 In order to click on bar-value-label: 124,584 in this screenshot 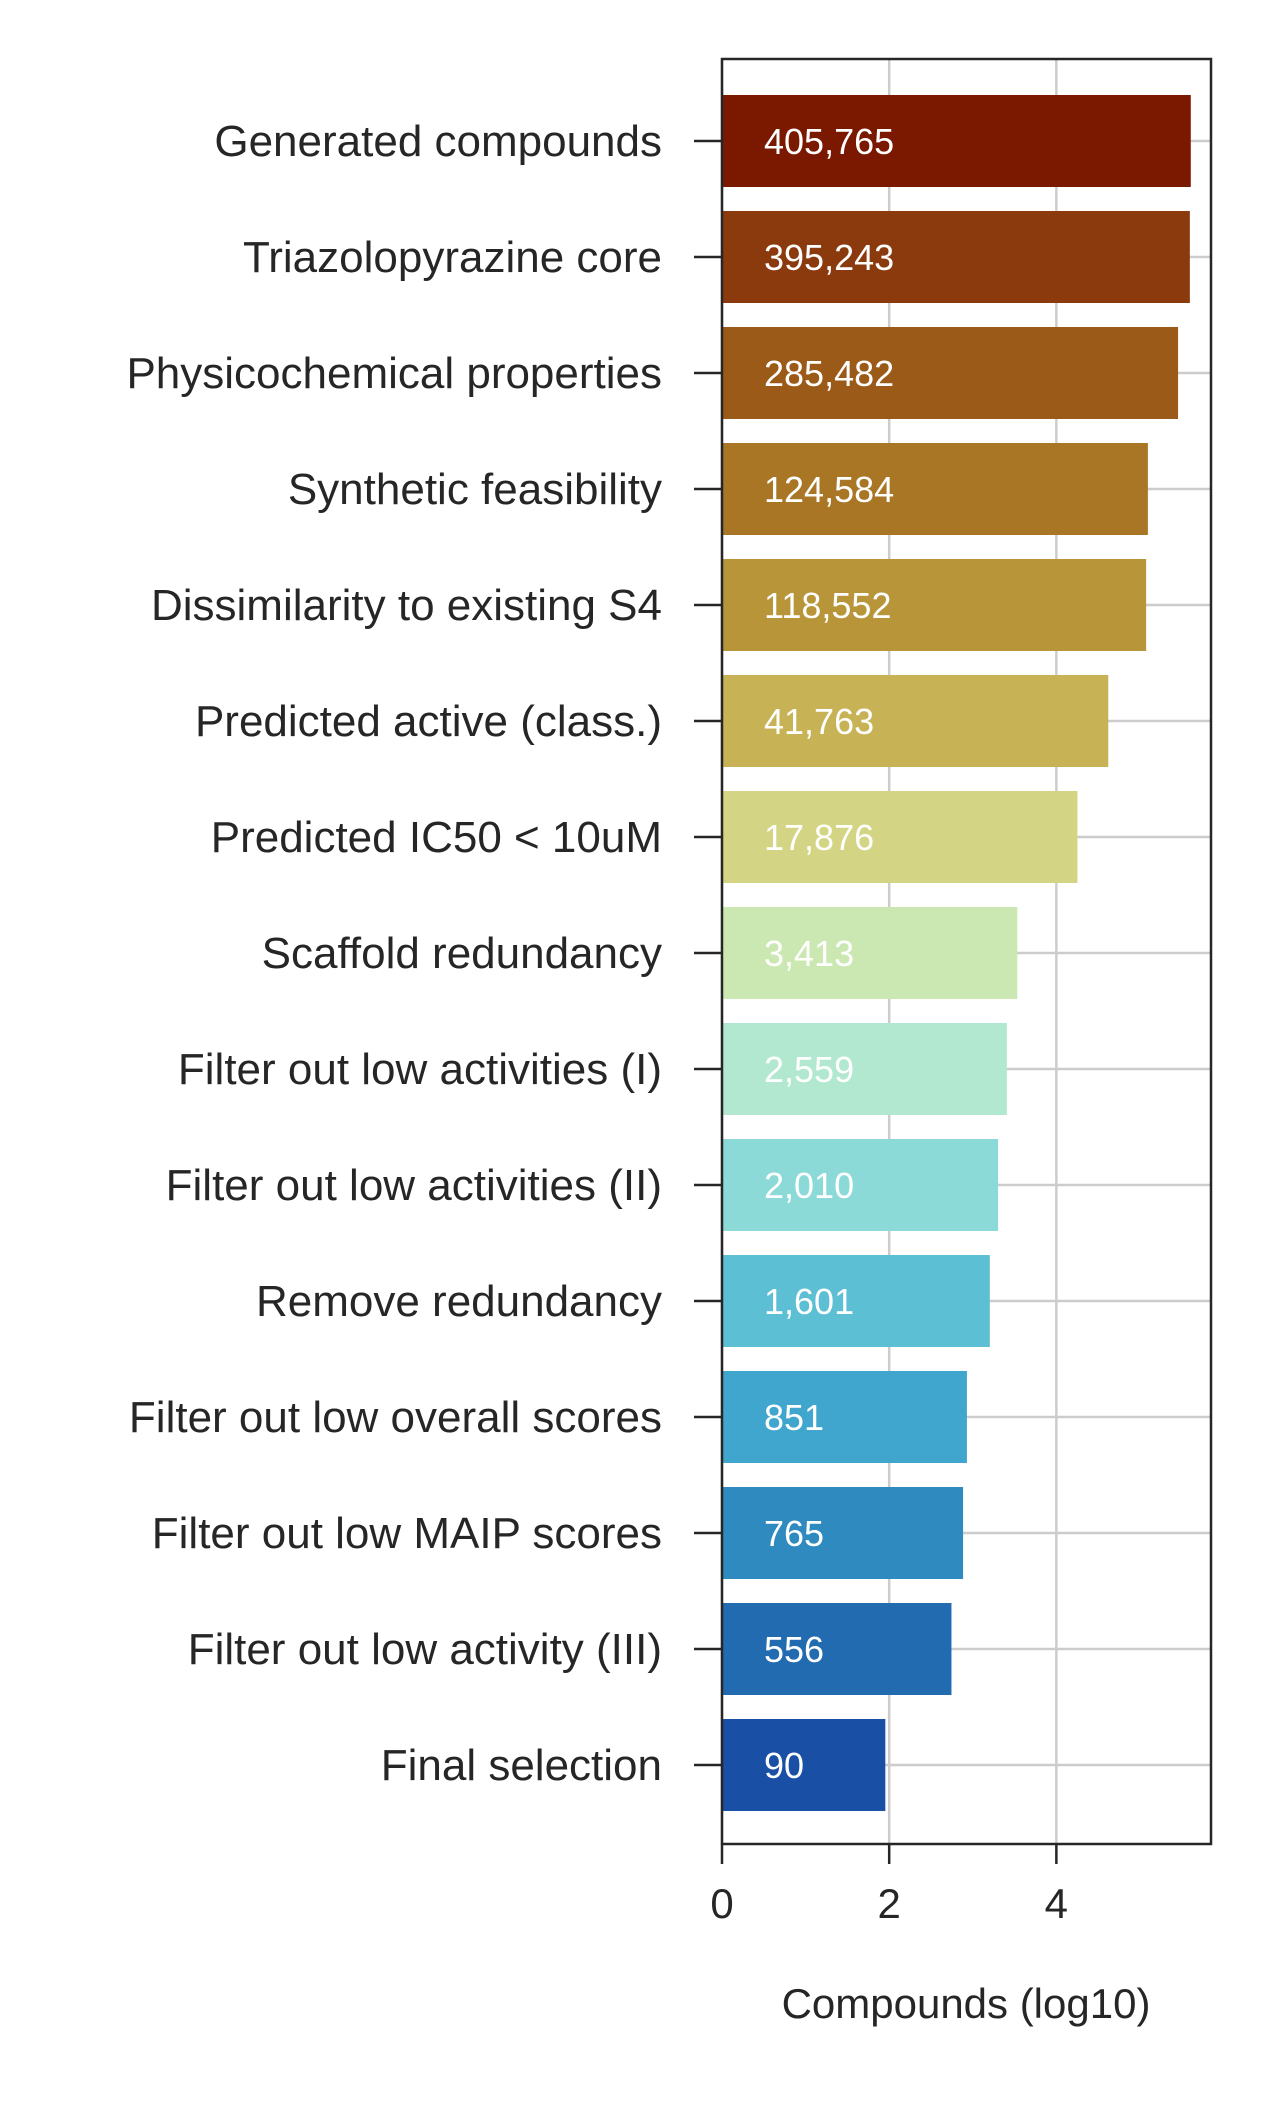, I will do `click(829, 489)`.